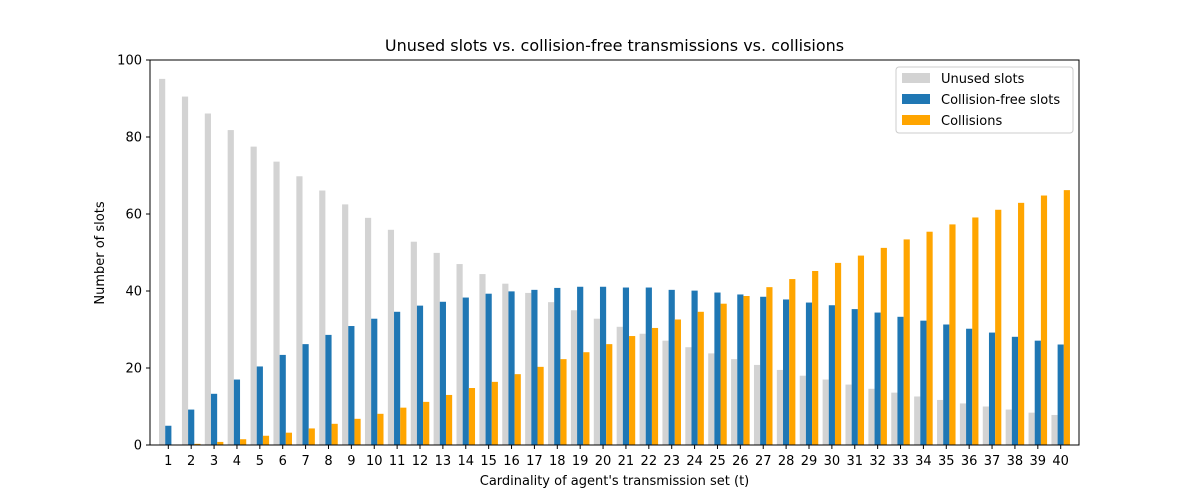 The height and width of the screenshot is (504, 1200). What do you see at coordinates (877, 461) in the screenshot?
I see `x-tick-label: 32` at bounding box center [877, 461].